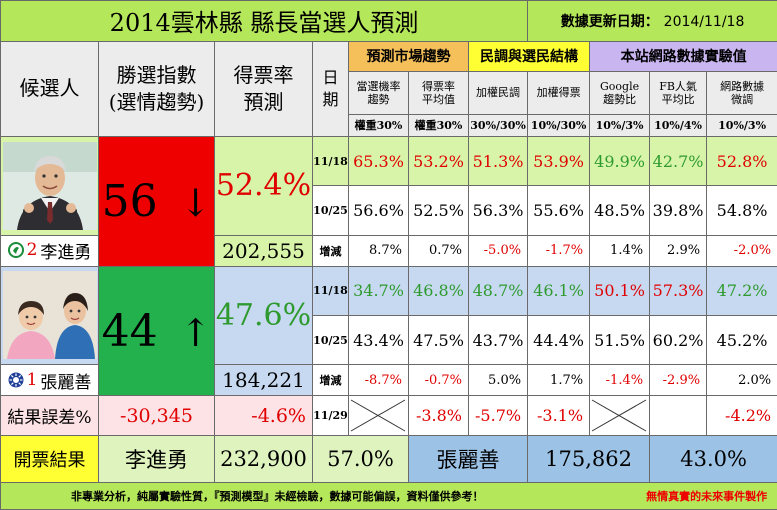 This screenshot has width=777, height=510. Describe the element at coordinates (678, 380) in the screenshot. I see `table-cell: -2.9%` at that location.